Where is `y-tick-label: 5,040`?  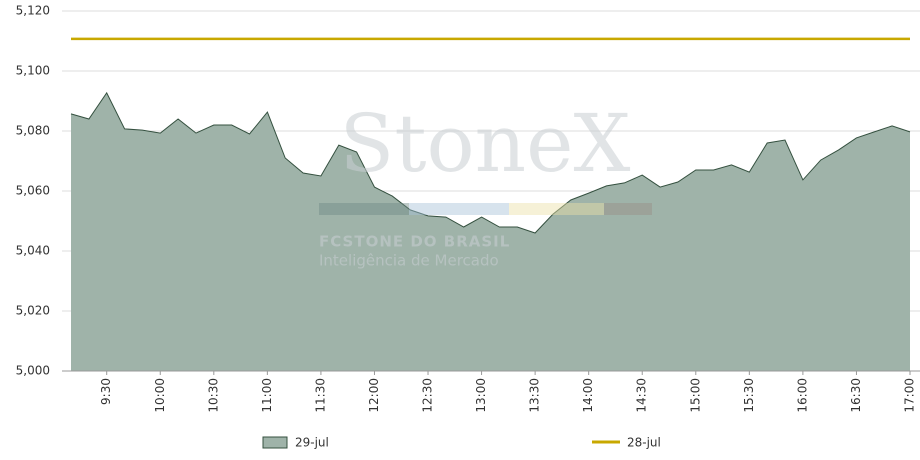
y-tick-label: 5,040 is located at coordinates (33, 251).